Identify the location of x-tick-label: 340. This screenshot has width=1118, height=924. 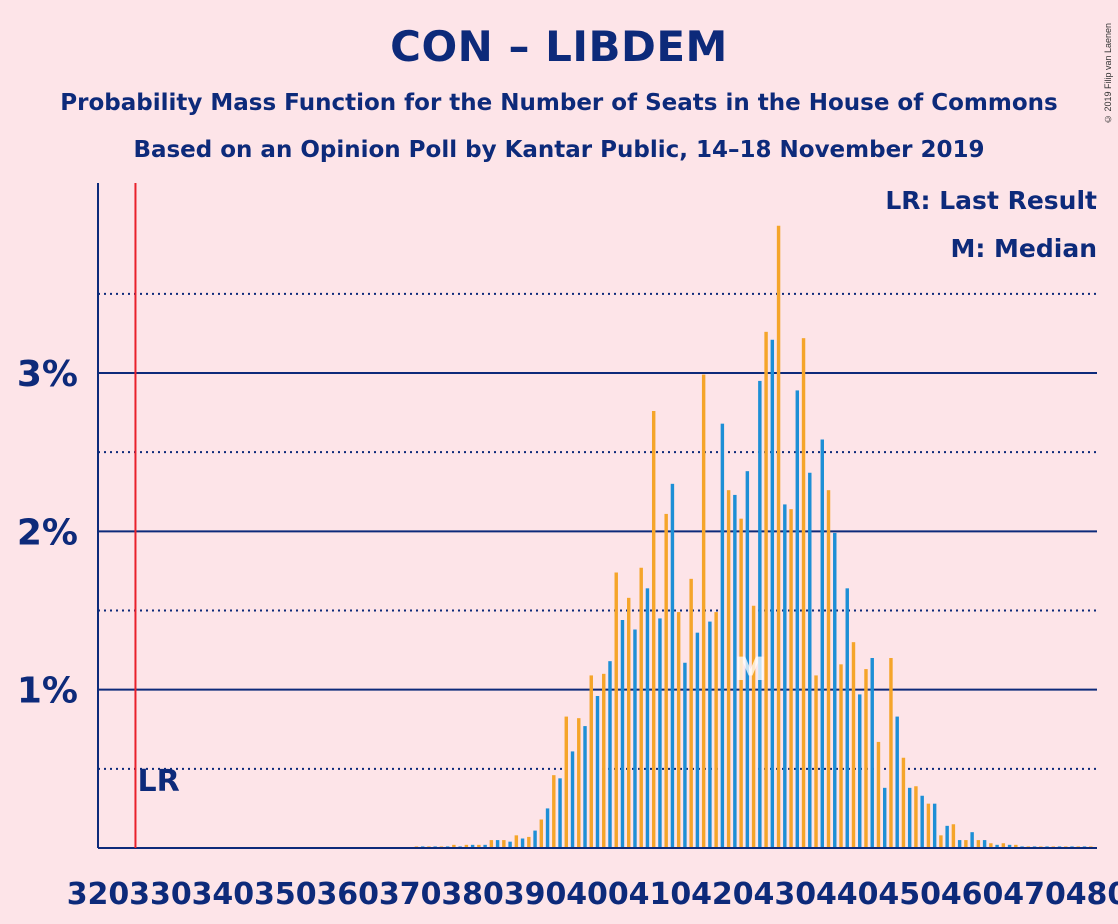
(223, 894).